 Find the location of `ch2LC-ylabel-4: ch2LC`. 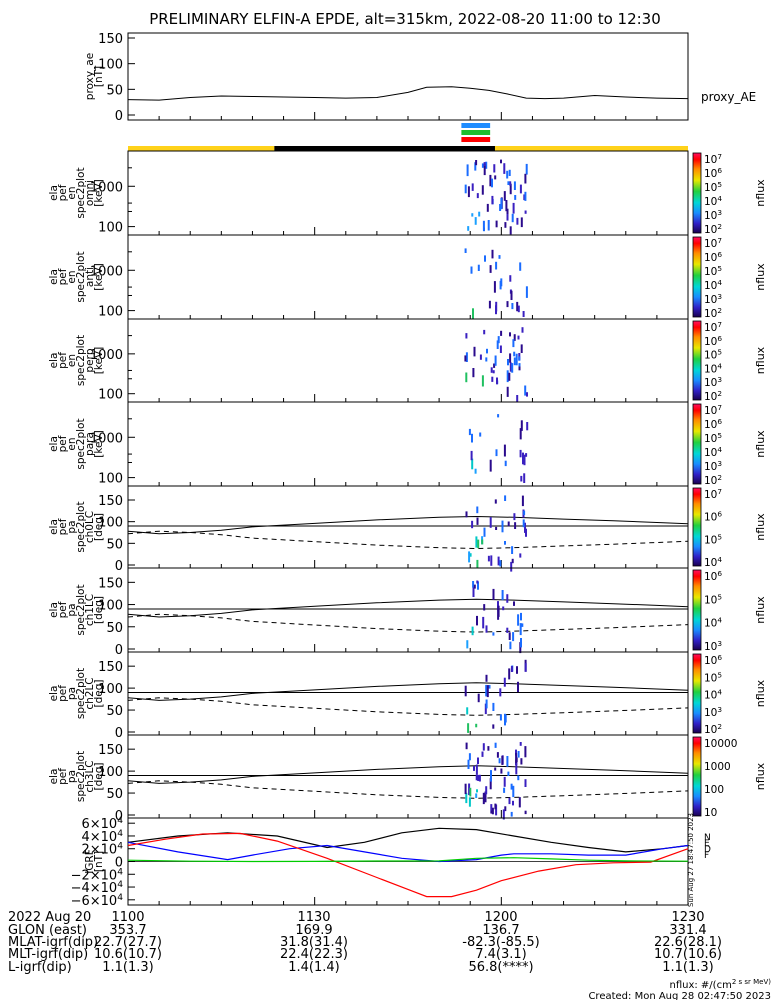

ch2LC-ylabel-4: ch2LC is located at coordinates (90, 693).